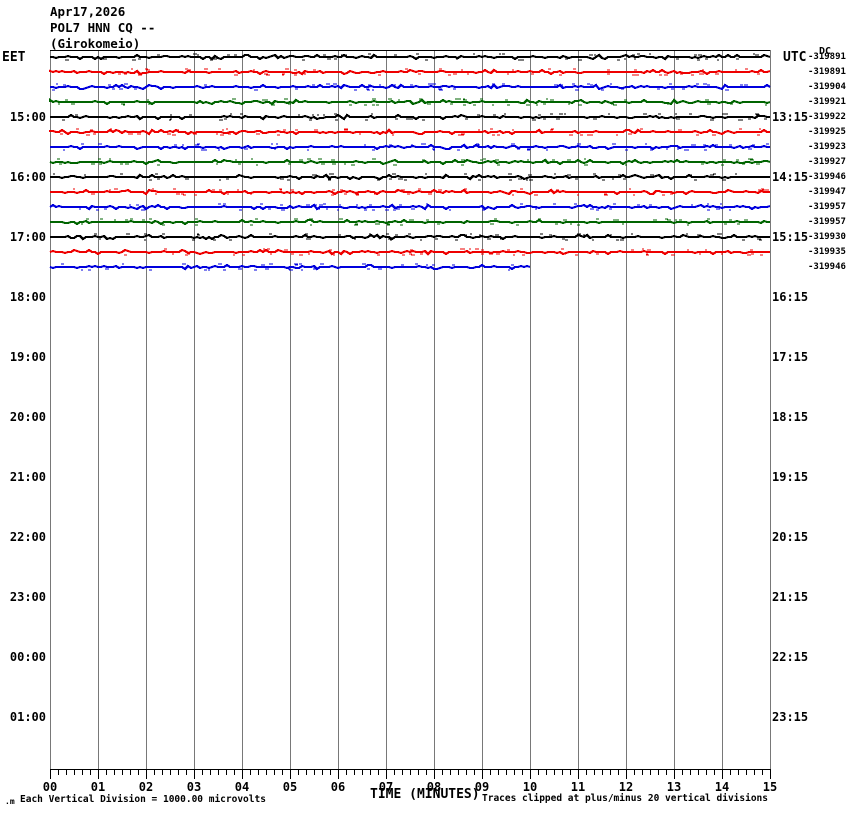 The image size is (850, 814). I want to click on minute-label: 03, so click(194, 787).